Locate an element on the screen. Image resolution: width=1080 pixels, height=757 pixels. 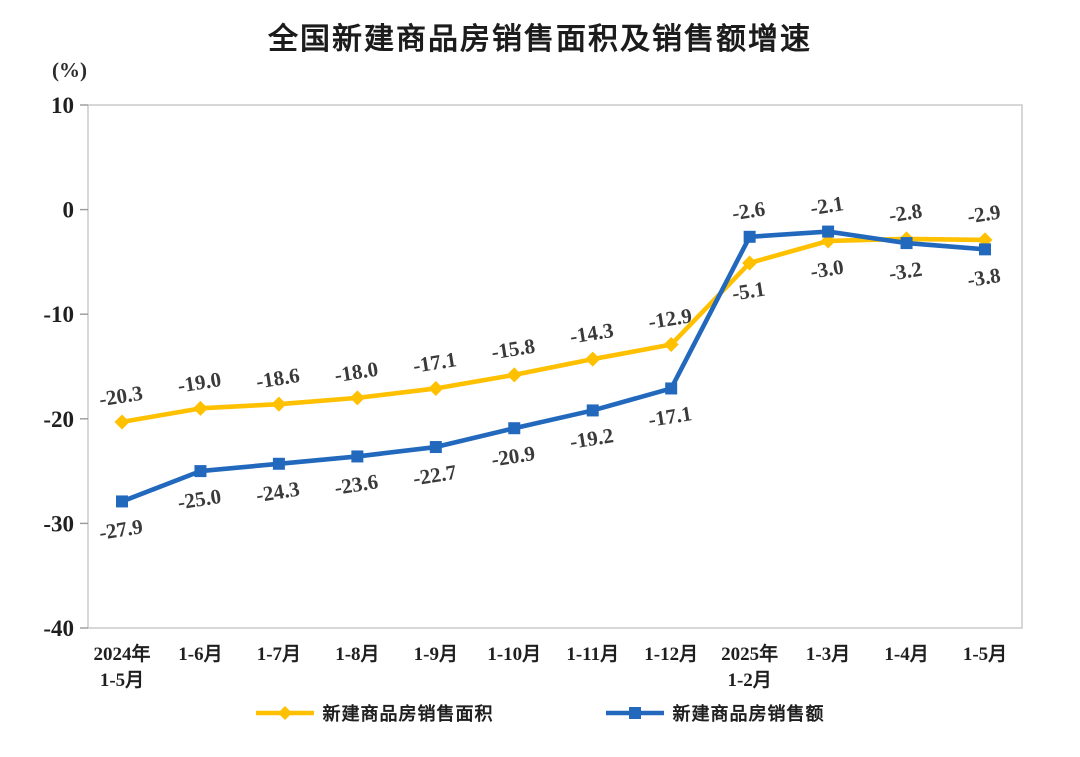
legend-item-1: 新建商品房销售额 is located at coordinates (715, 713).